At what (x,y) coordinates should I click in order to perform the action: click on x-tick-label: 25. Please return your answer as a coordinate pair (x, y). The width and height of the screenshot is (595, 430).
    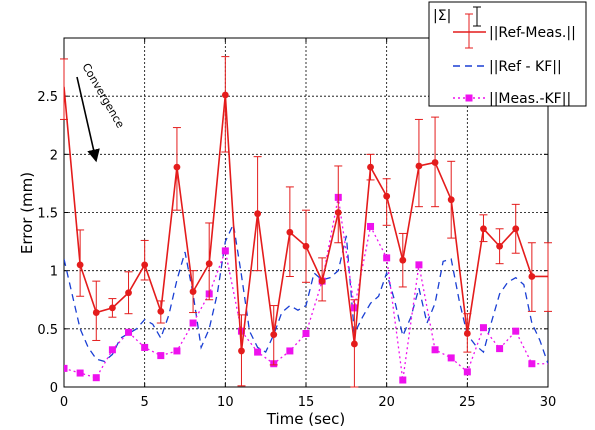
    Looking at the image, I should click on (467, 402).